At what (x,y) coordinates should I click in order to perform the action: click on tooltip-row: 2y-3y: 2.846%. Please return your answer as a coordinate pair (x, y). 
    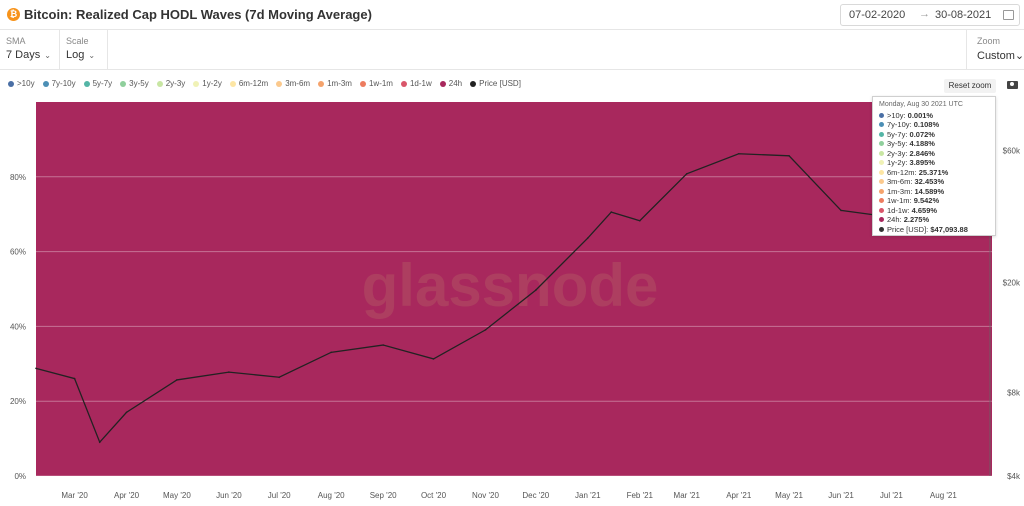
    Looking at the image, I should click on (934, 154).